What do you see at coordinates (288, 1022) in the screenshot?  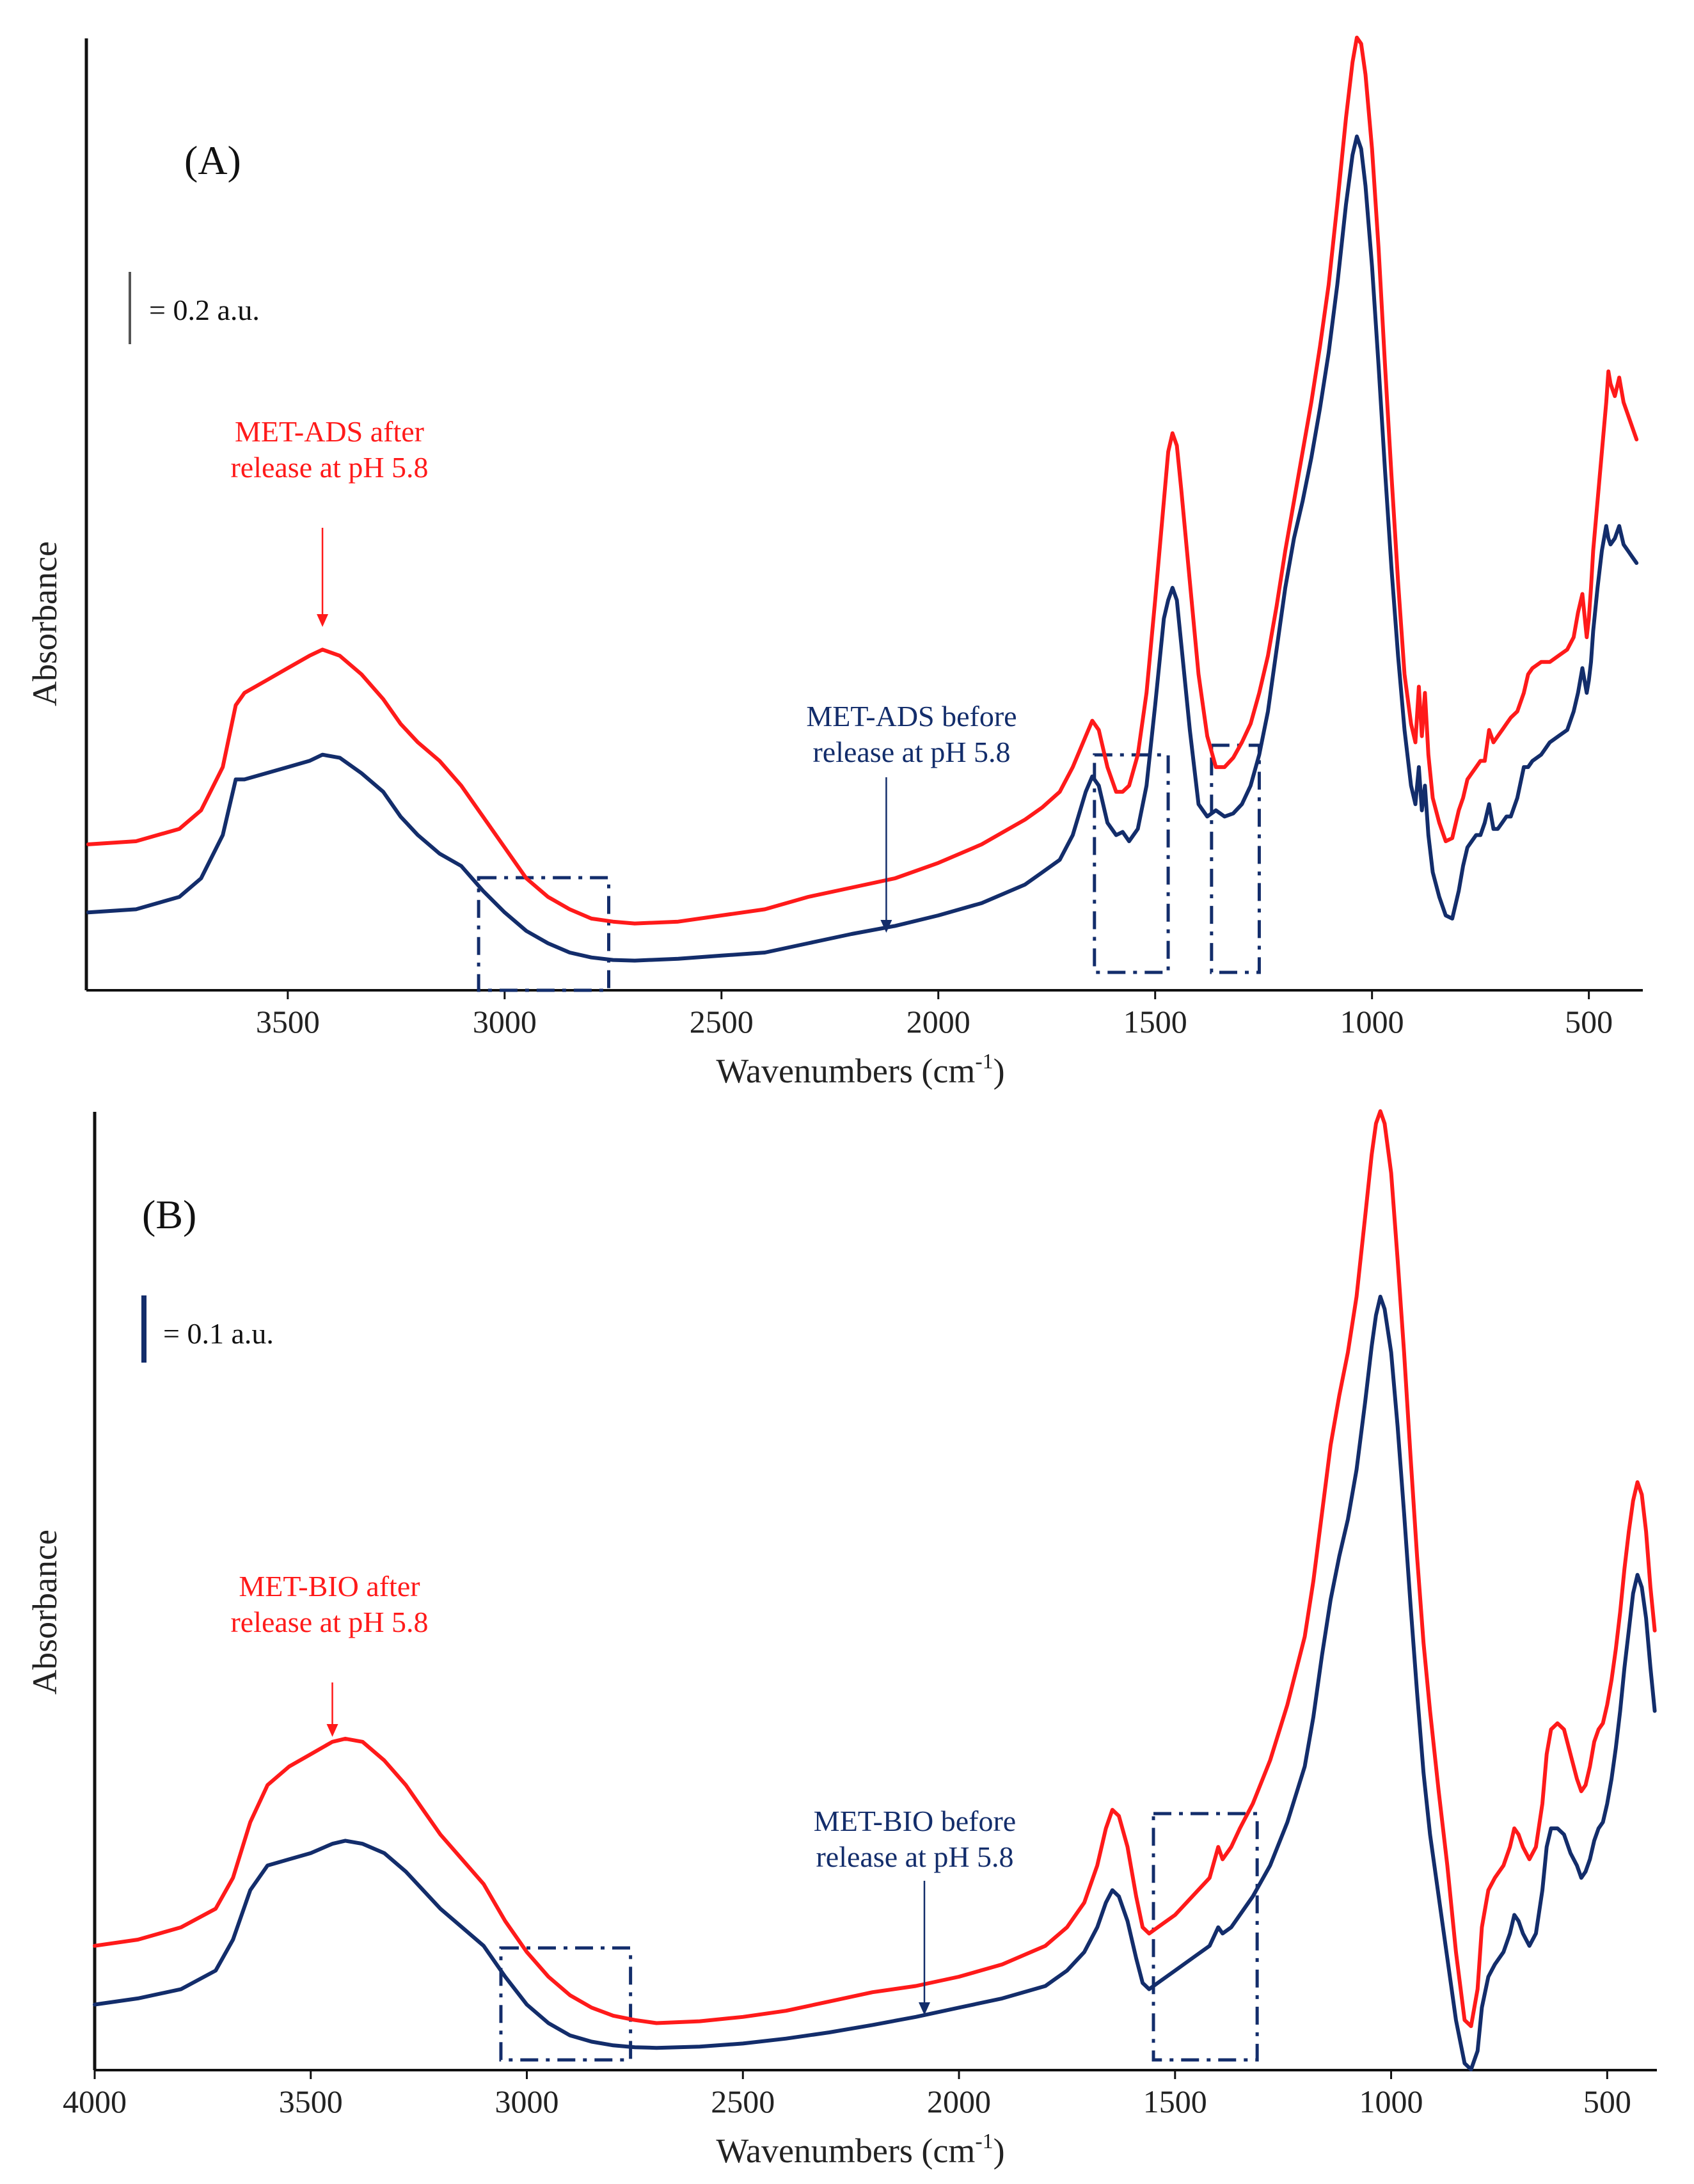 I see `panel-a-x-tick-label: 3500` at bounding box center [288, 1022].